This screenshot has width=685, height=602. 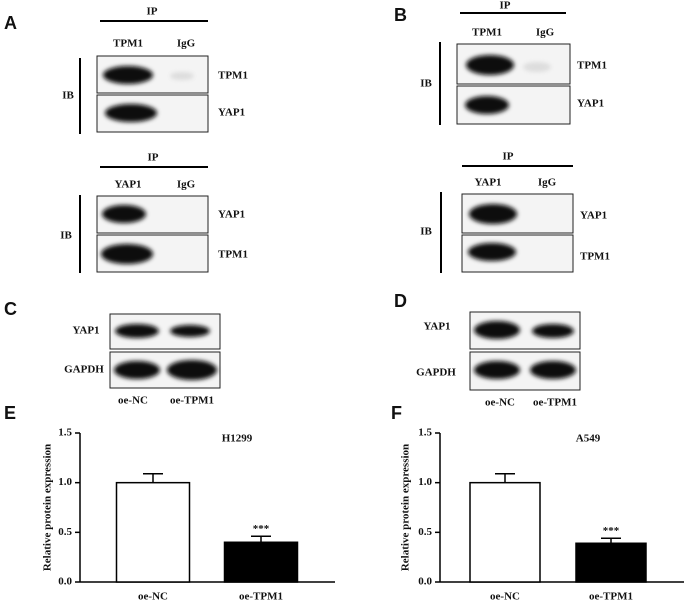 I want to click on panel-letter: A, so click(x=10, y=23).